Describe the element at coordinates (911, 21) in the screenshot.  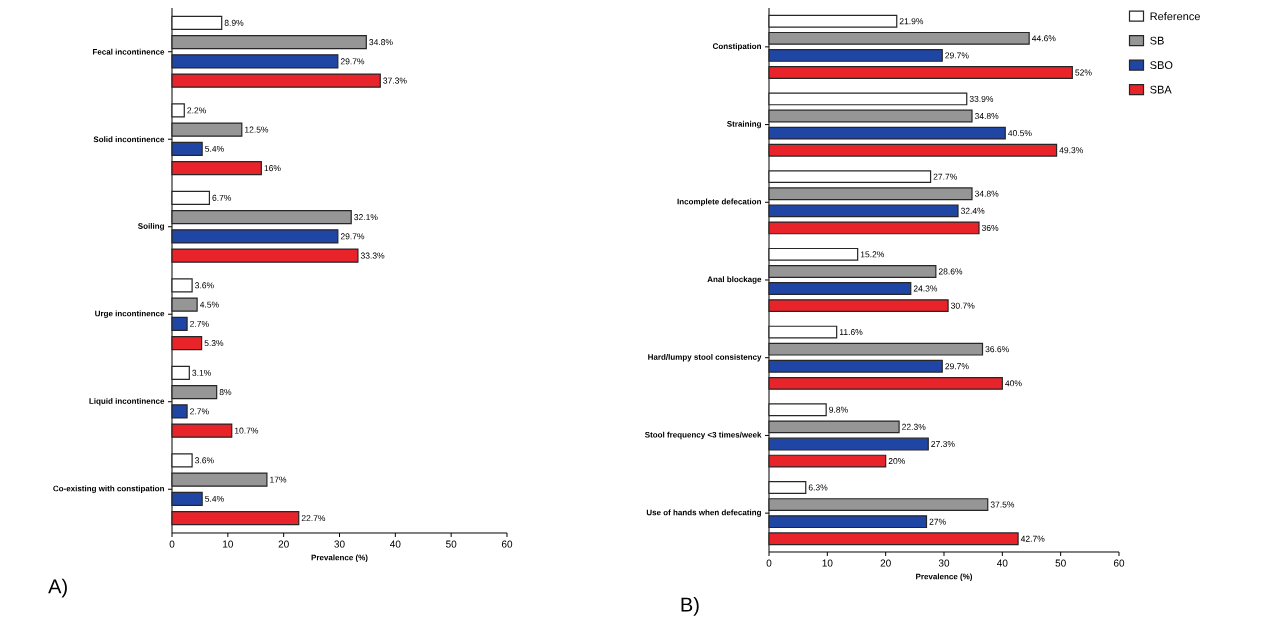
I see `data-label: 21.9%` at that location.